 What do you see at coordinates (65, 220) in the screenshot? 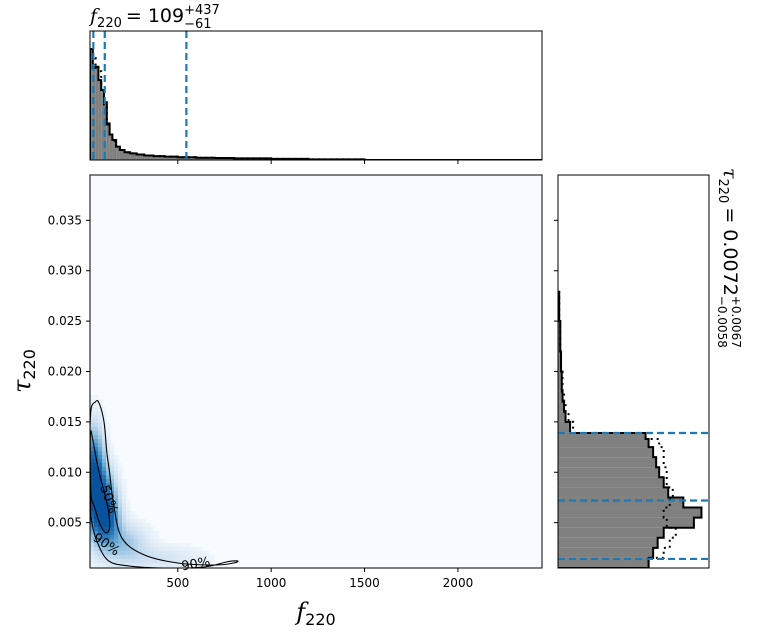
I see `y-tick-label: 0.035` at bounding box center [65, 220].